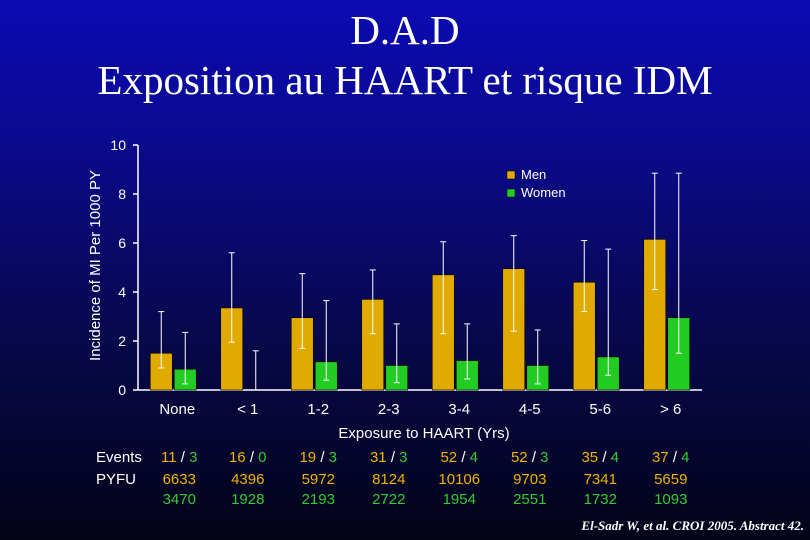 Image resolution: width=810 pixels, height=540 pixels. Describe the element at coordinates (389, 409) in the screenshot. I see `x-tick-label: 2-3` at that location.